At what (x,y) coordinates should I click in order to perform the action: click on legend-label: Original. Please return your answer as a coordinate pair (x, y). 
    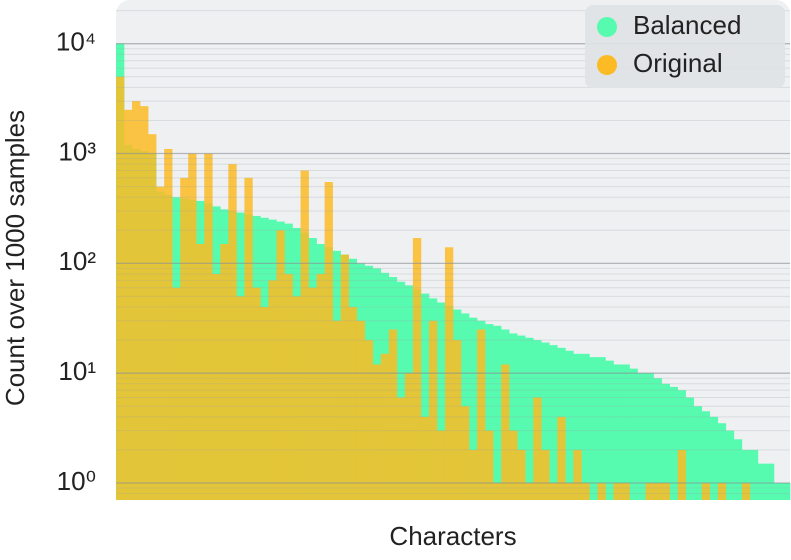
    Looking at the image, I should click on (678, 63).